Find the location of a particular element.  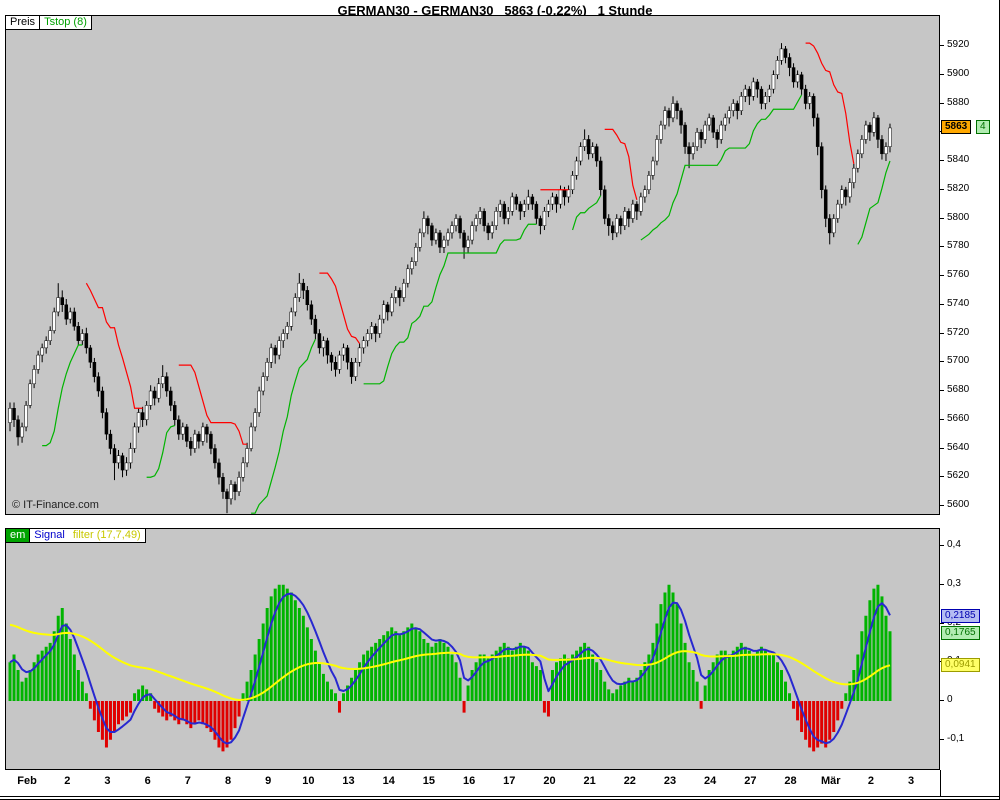

price-axis-label: 5620 is located at coordinates (958, 476).